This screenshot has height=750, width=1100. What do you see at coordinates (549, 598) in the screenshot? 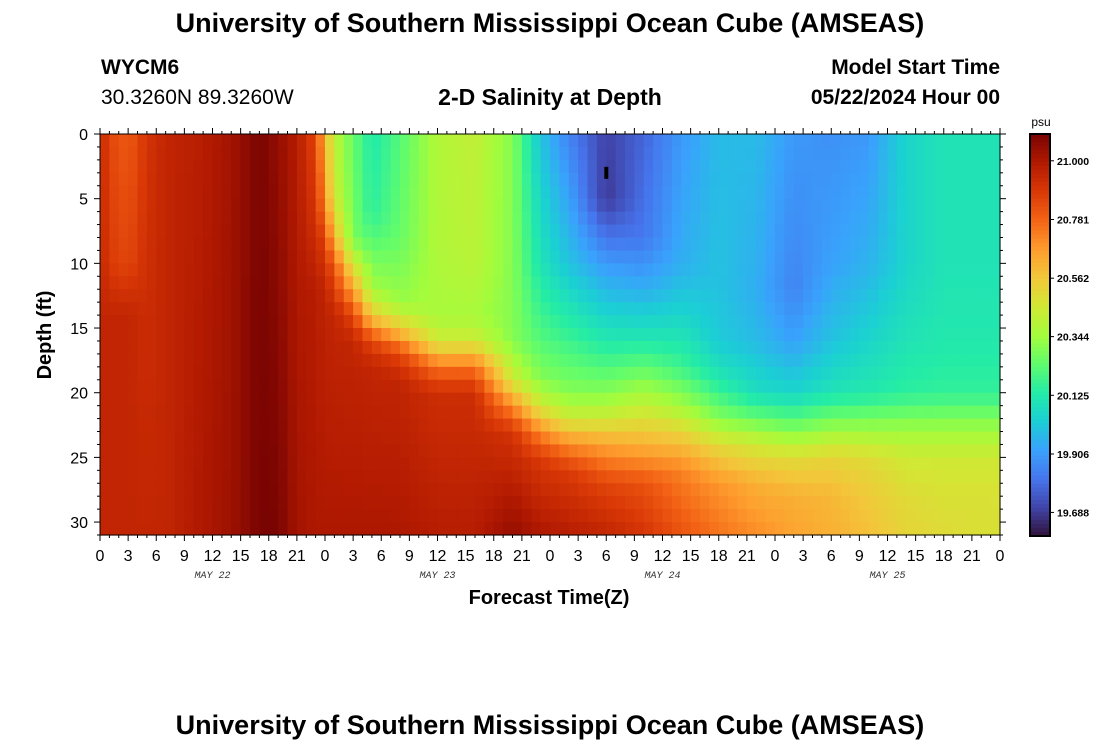
I see `x-axis-label: Forecast Time(Z)` at bounding box center [549, 598].